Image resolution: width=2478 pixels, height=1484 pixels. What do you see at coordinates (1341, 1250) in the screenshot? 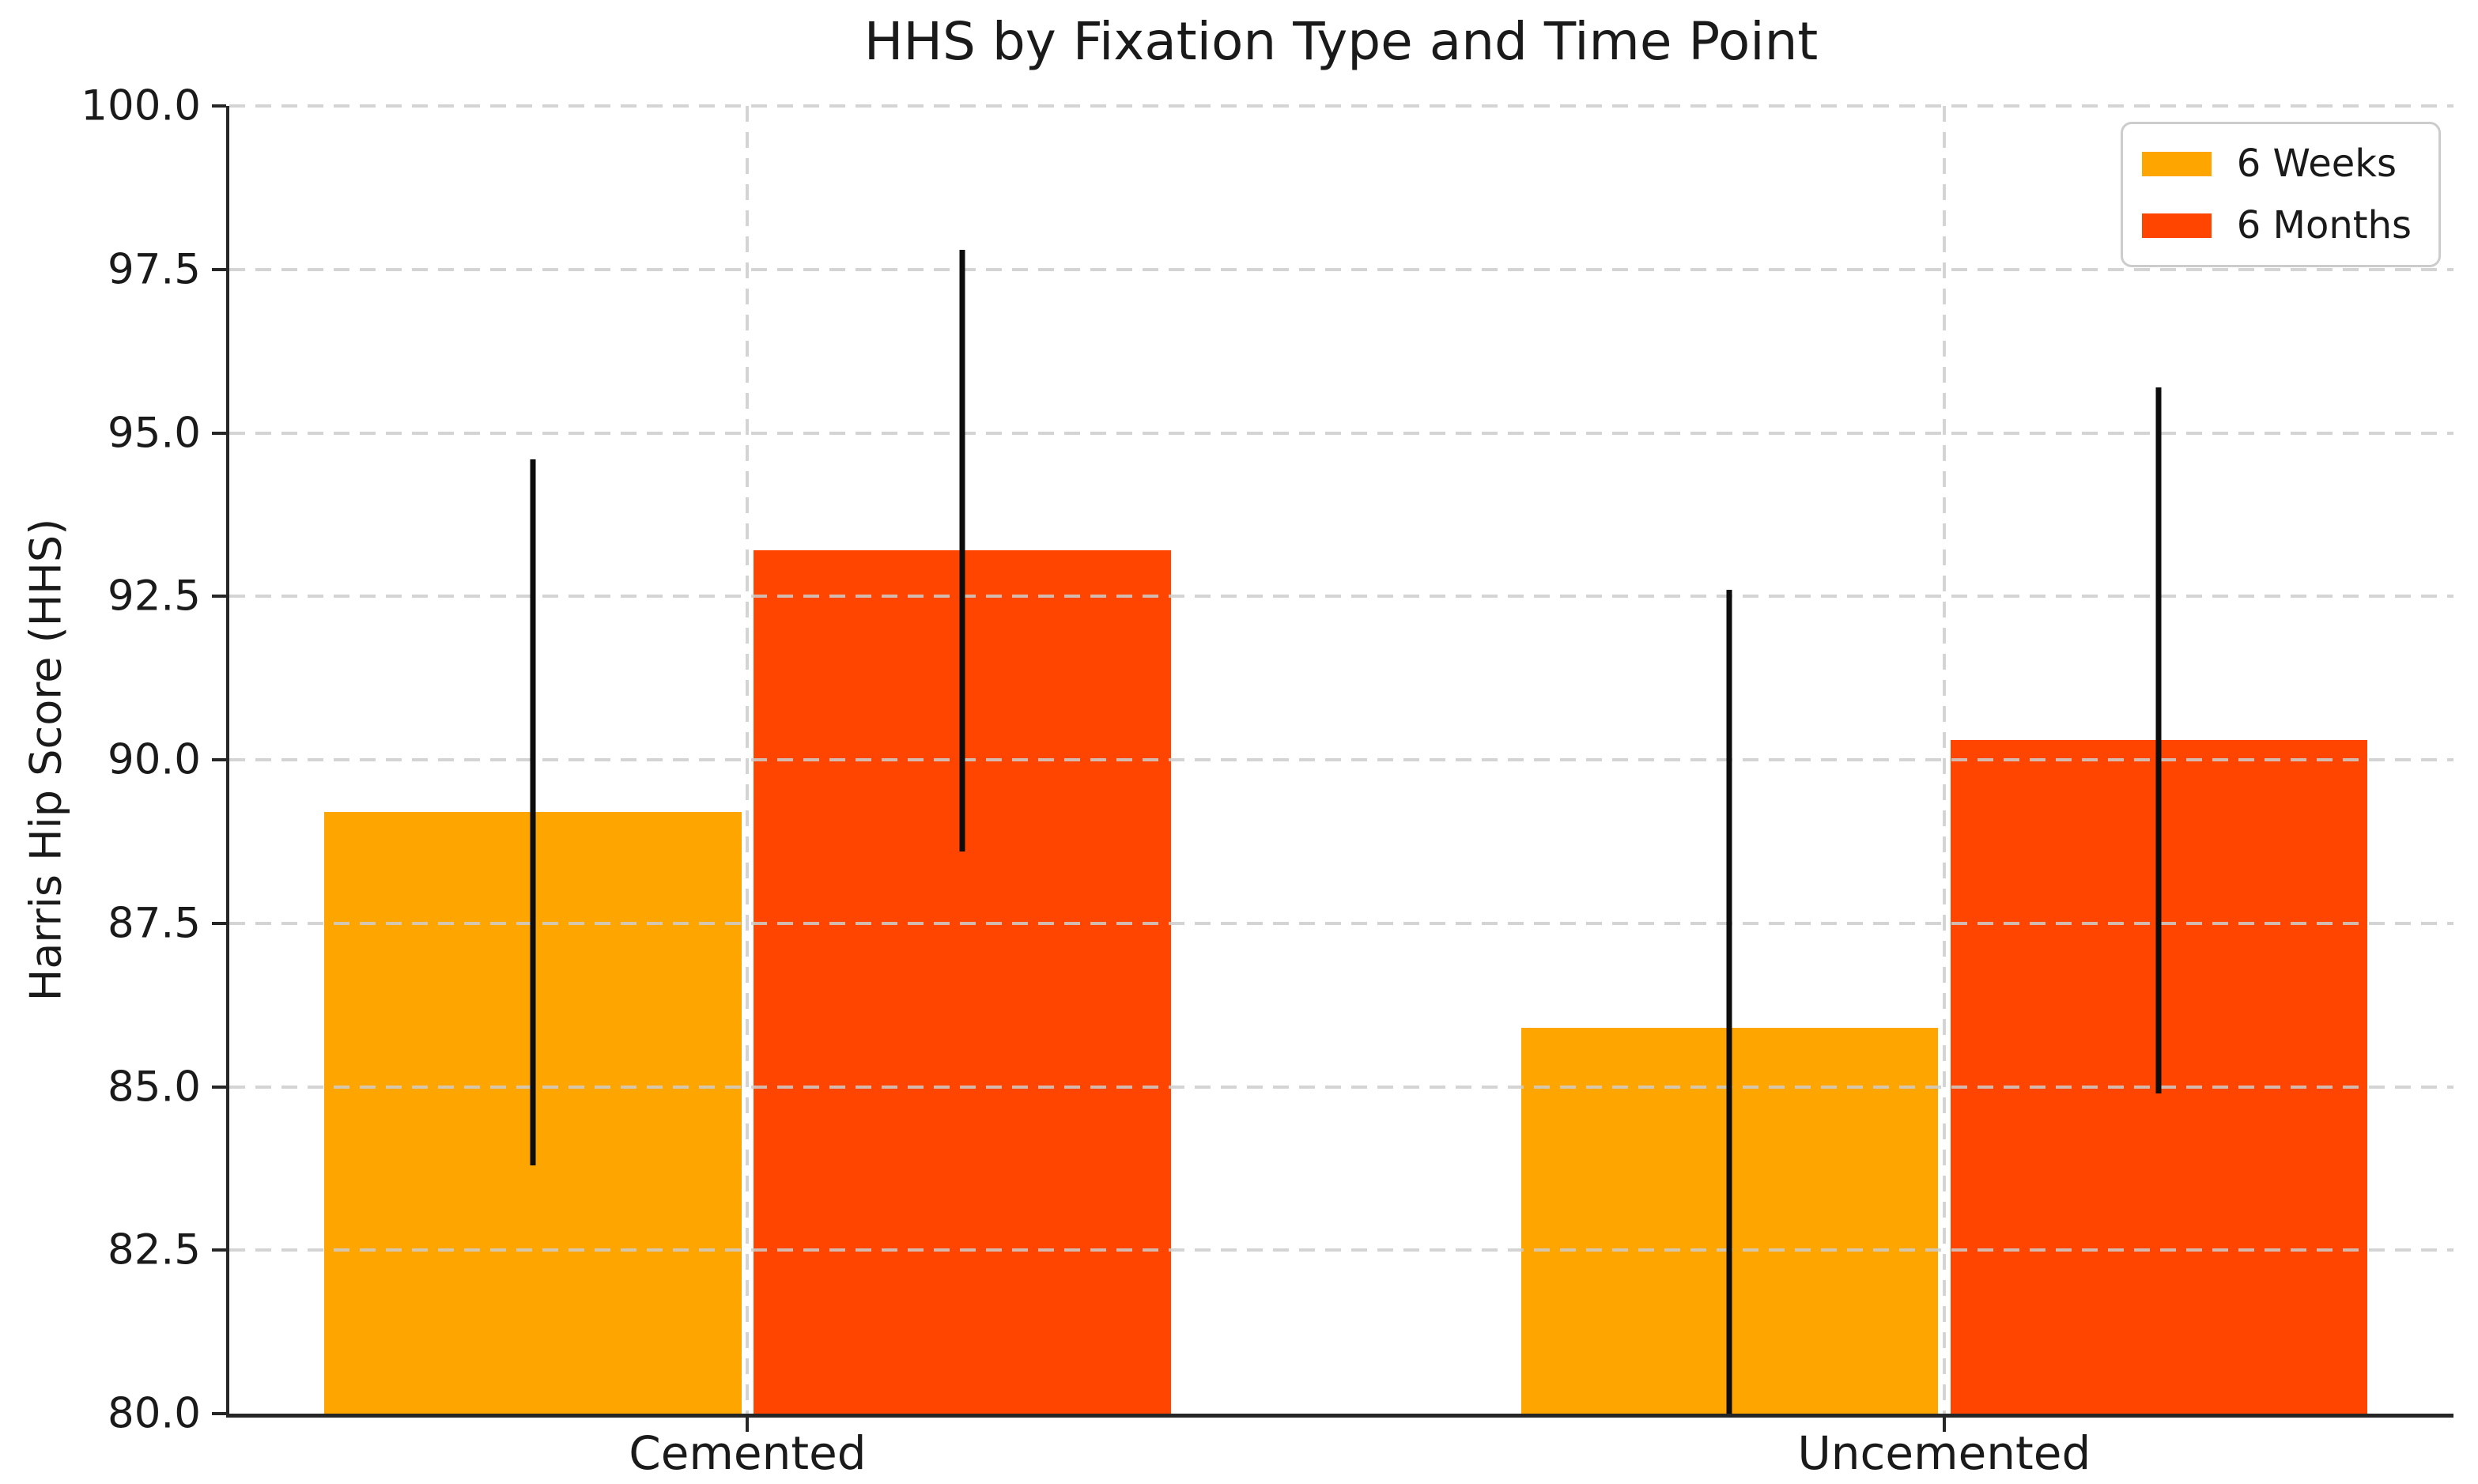
I see `gridline-y-82.5` at bounding box center [1341, 1250].